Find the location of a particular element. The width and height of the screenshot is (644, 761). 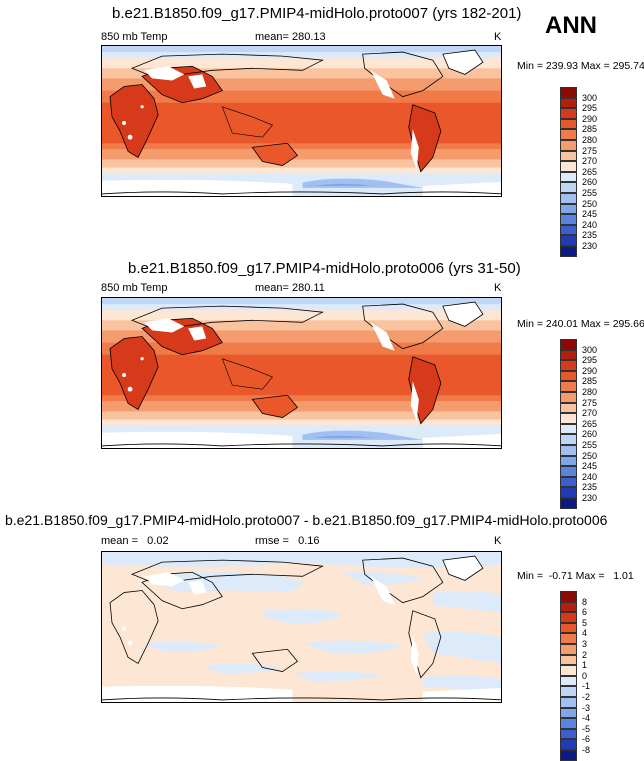

panel-2-minmax-label: Min = 240.01 Max = 295.66 is located at coordinates (580, 324).